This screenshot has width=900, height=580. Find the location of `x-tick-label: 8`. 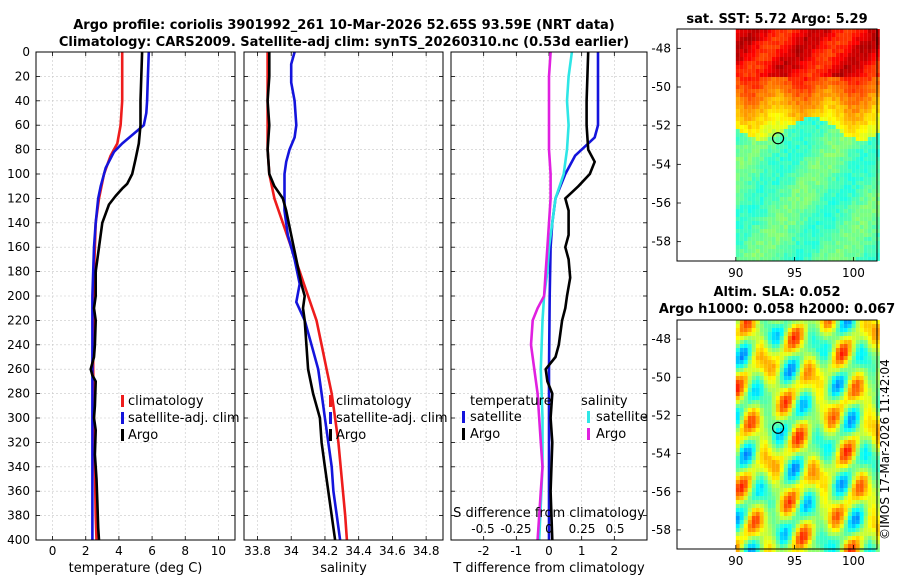

x-tick-label: 8 is located at coordinates (185, 551).